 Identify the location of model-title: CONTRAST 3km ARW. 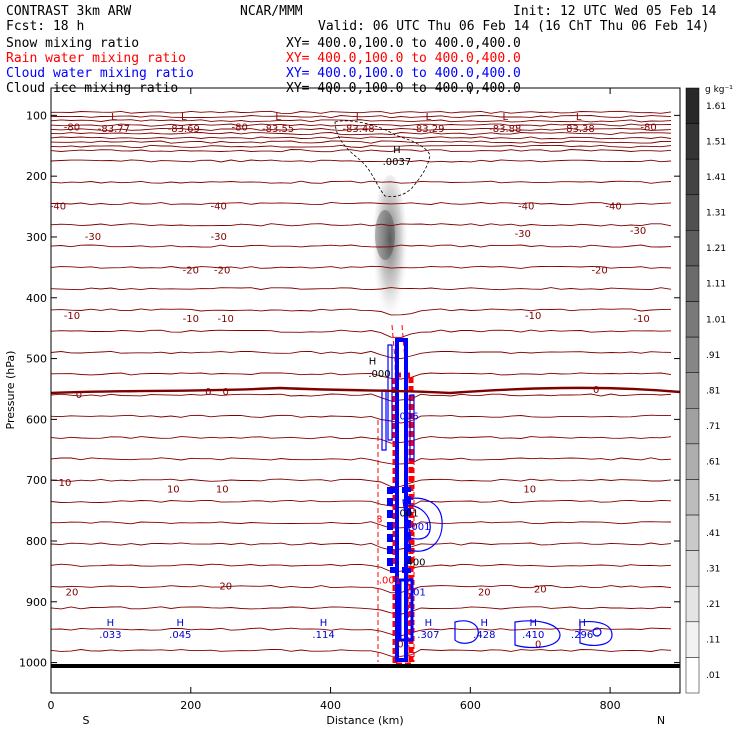
(68, 11).